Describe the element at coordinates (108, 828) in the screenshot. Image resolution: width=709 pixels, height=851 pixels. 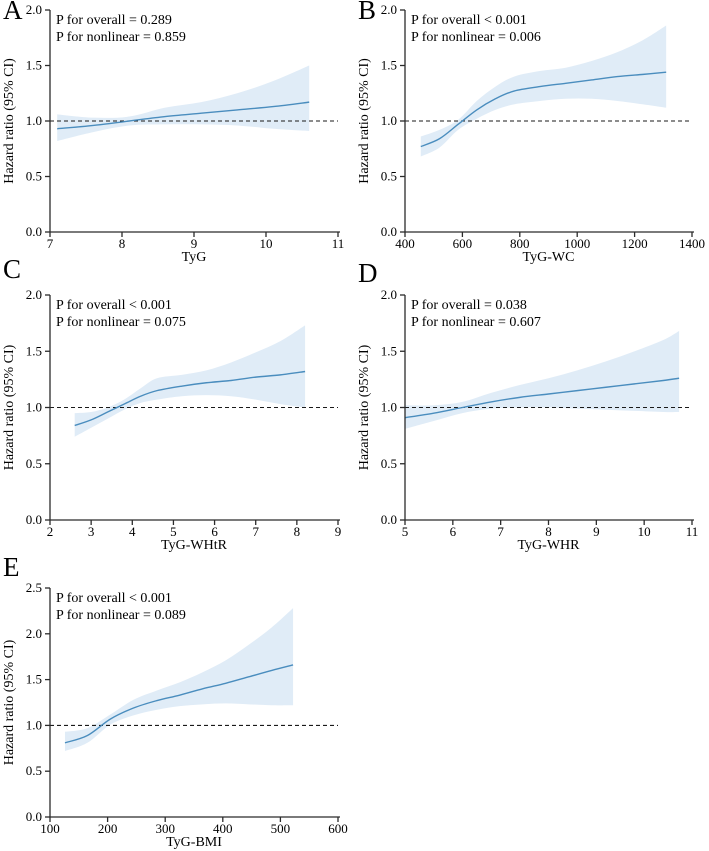
I see `x-tick-label: 200` at that location.